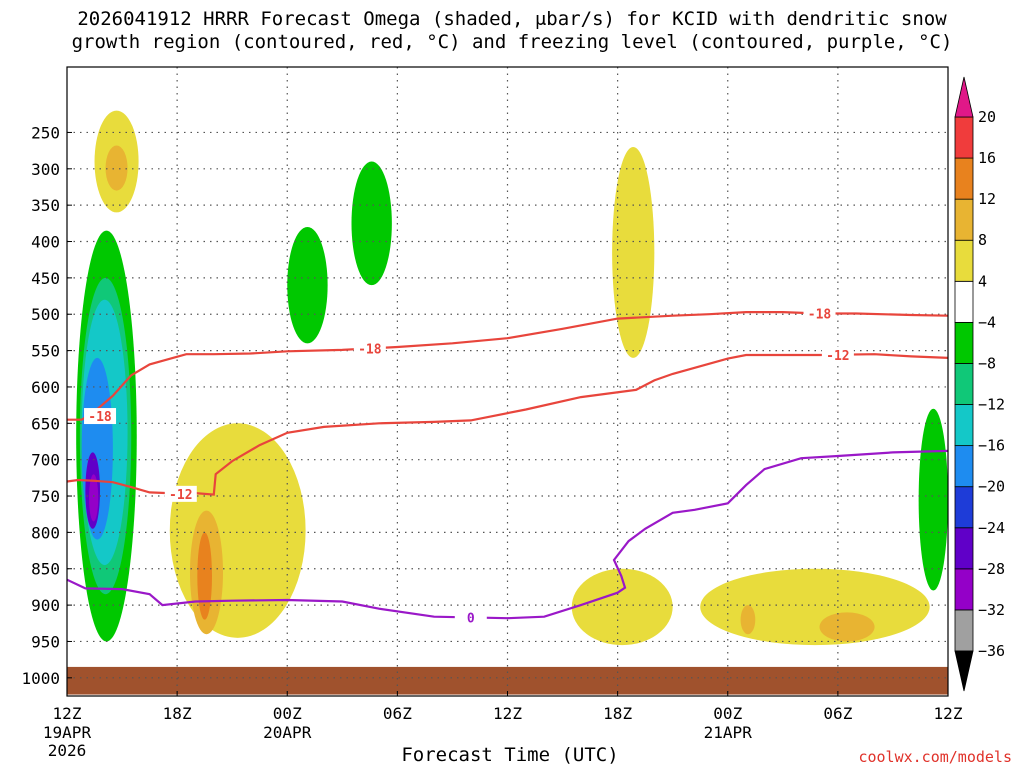 This screenshot has height=768, width=1024. Describe the element at coordinates (728, 732) in the screenshot. I see `xtick-date-6: 21APR` at that location.